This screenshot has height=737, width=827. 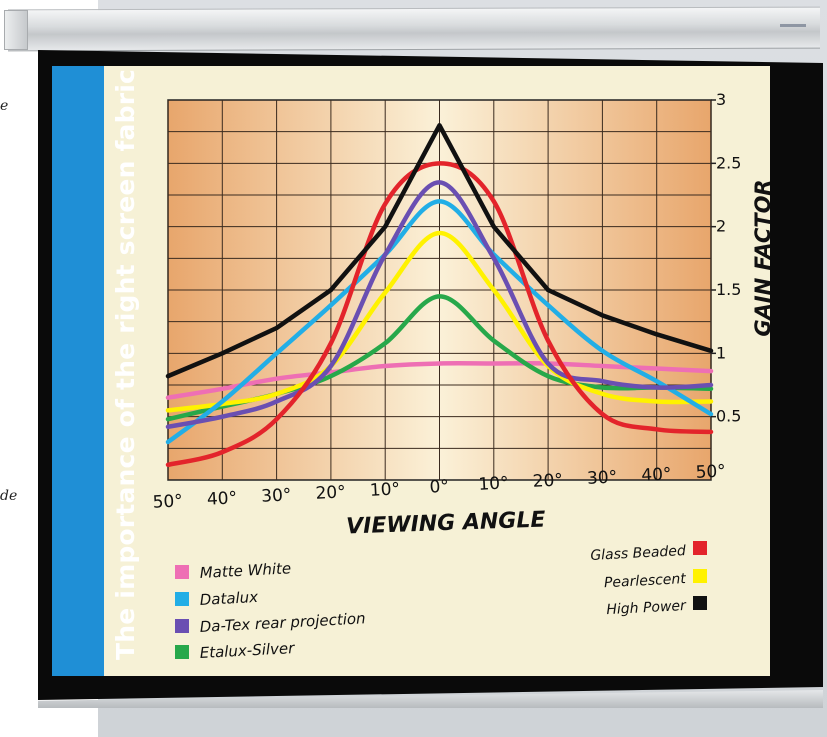 I want to click on y-tick-label: 1, so click(x=721, y=352).